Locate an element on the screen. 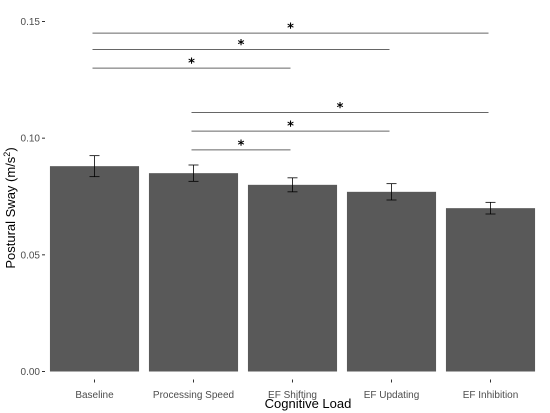 Image resolution: width=550 pixels, height=413 pixels. y-axis-title: Postural Sway (m/s2) is located at coordinates (10, 207).